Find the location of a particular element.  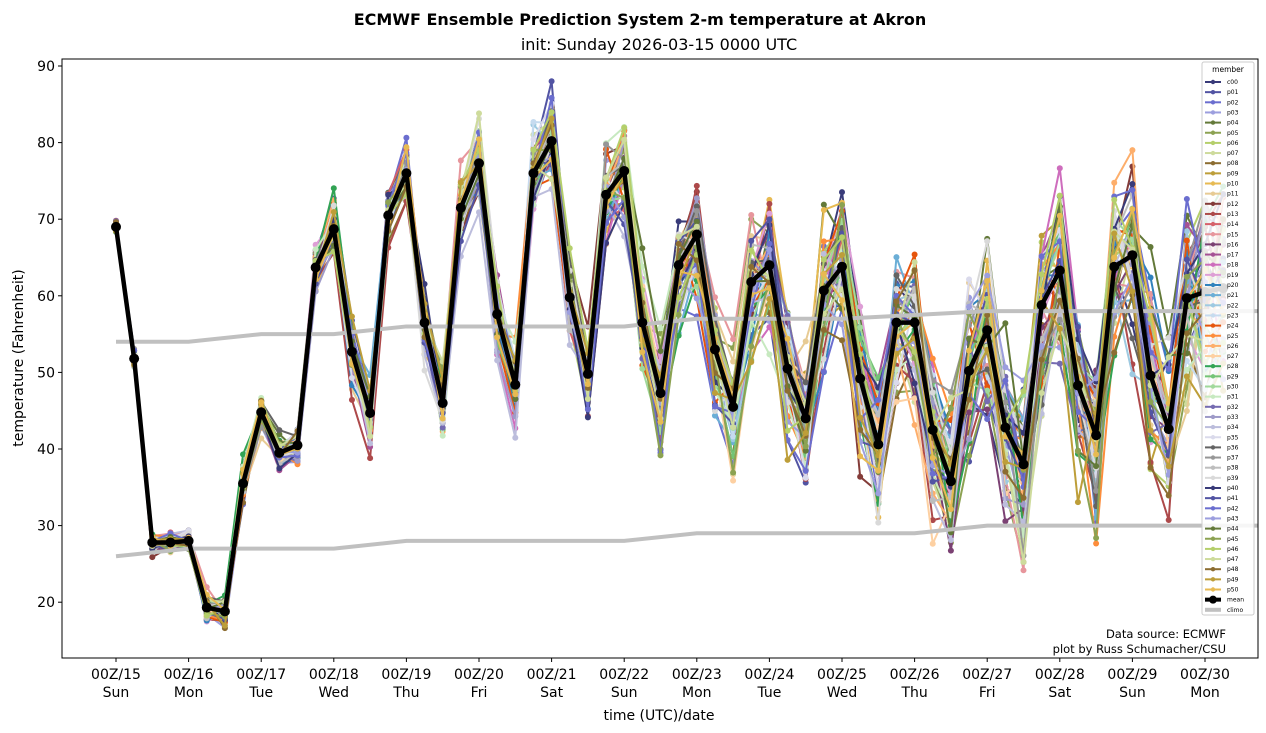

legend-label: p02 is located at coordinates (1233, 102).